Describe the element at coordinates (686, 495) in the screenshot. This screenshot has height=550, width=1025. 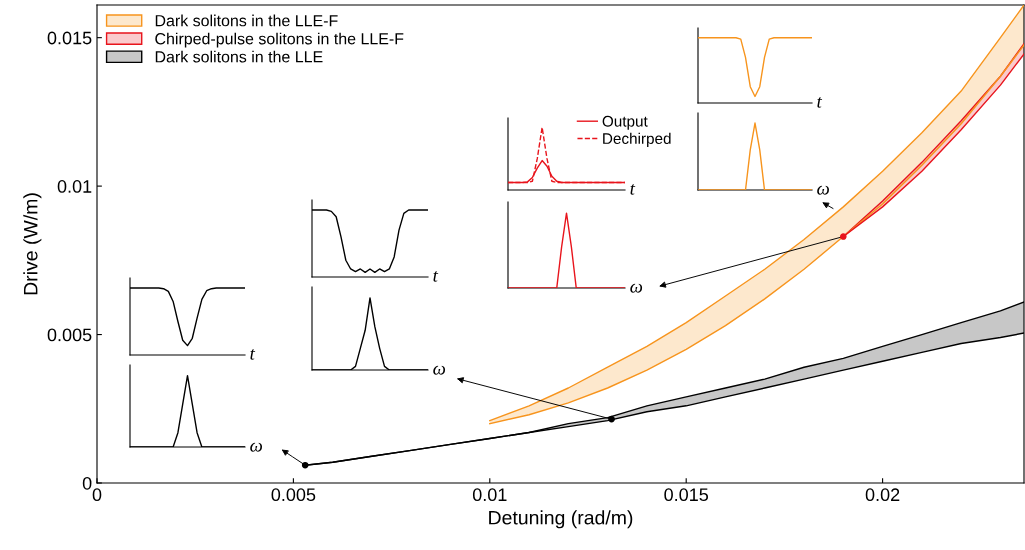
I see `x-tick-label: 0.015` at that location.